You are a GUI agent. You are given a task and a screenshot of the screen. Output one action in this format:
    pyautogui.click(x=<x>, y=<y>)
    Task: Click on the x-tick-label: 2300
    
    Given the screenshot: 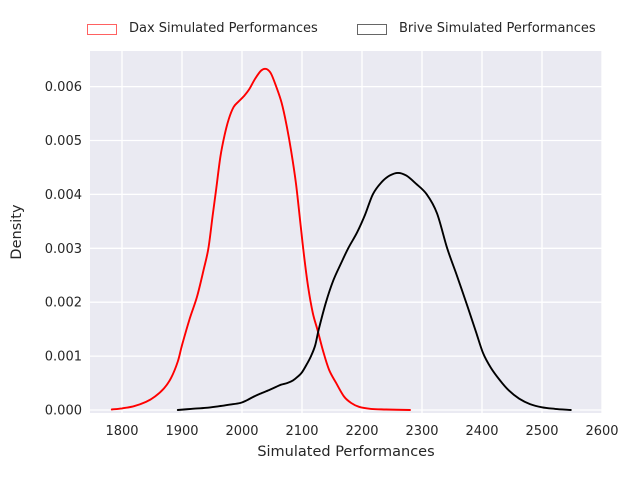 What is the action you would take?
    pyautogui.click(x=421, y=431)
    